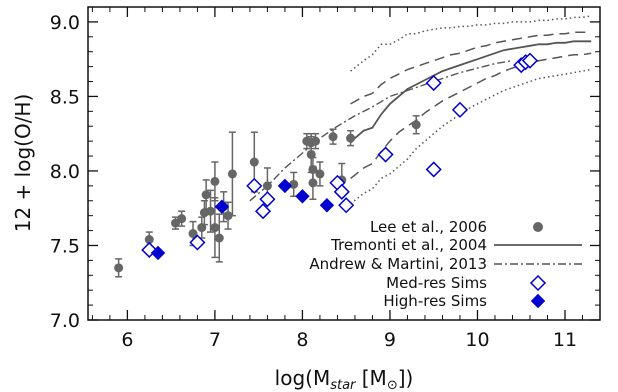 This screenshot has height=392, width=618. I want to click on y-tick-label: 7.0, so click(65, 321).